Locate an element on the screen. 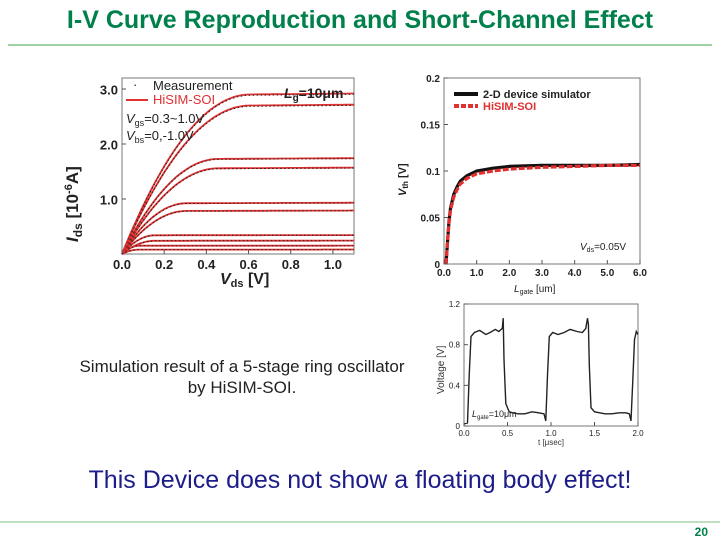 This screenshot has width=720, height=540. ring-y-axis-label: Voltage [V] is located at coordinates (441, 369).